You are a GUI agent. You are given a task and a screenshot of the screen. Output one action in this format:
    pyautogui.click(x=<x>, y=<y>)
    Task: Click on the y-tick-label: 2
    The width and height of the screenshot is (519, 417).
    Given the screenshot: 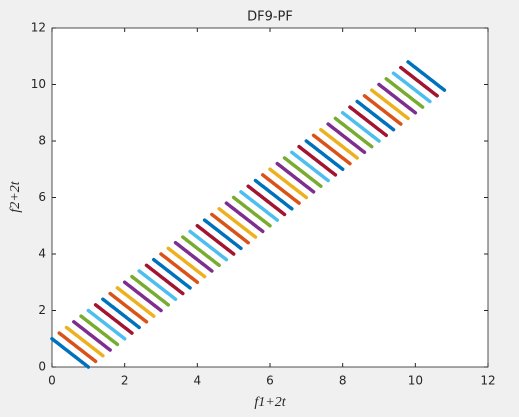 What is the action you would take?
    pyautogui.click(x=42, y=310)
    